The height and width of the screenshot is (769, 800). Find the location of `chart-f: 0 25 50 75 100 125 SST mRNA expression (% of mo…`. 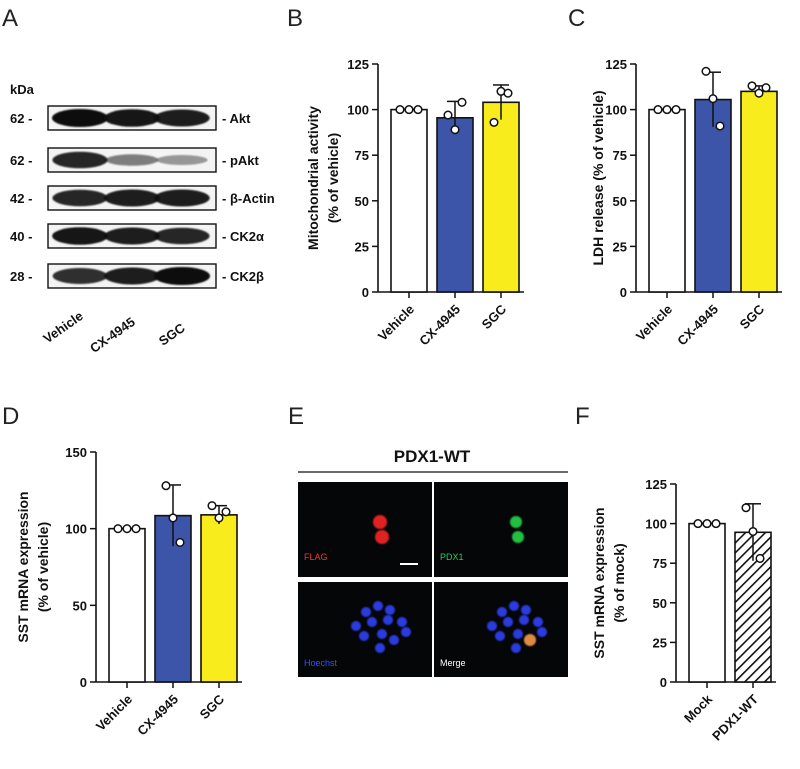

chart-f: 0 25 50 75 100 125 SST mRNA expression (% of mo… is located at coordinates (683, 610).